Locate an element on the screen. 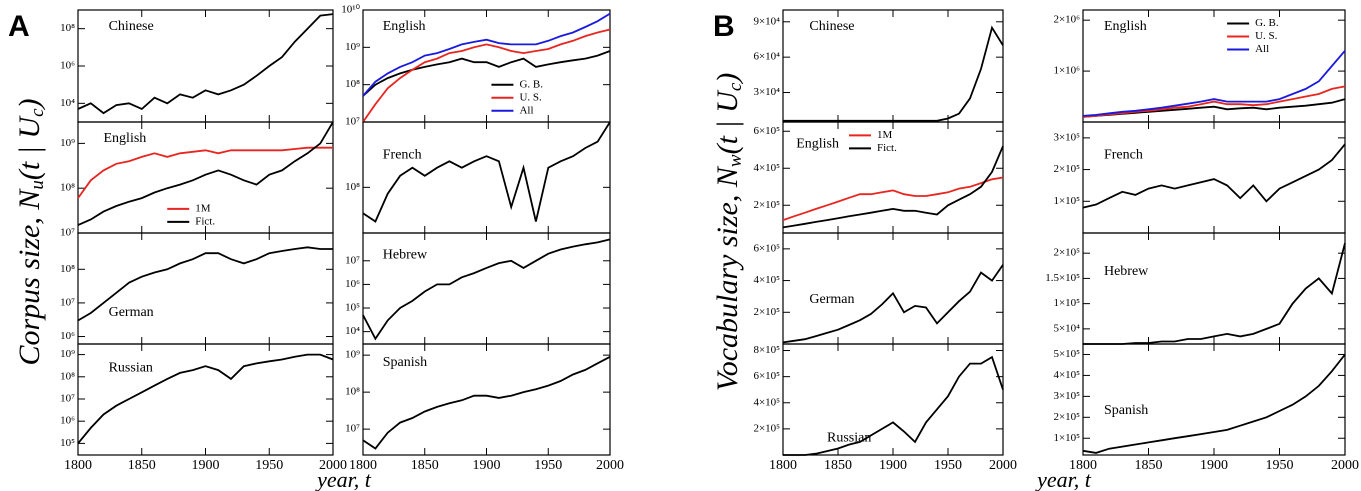  panel-title: Spanish is located at coordinates (1126, 410).